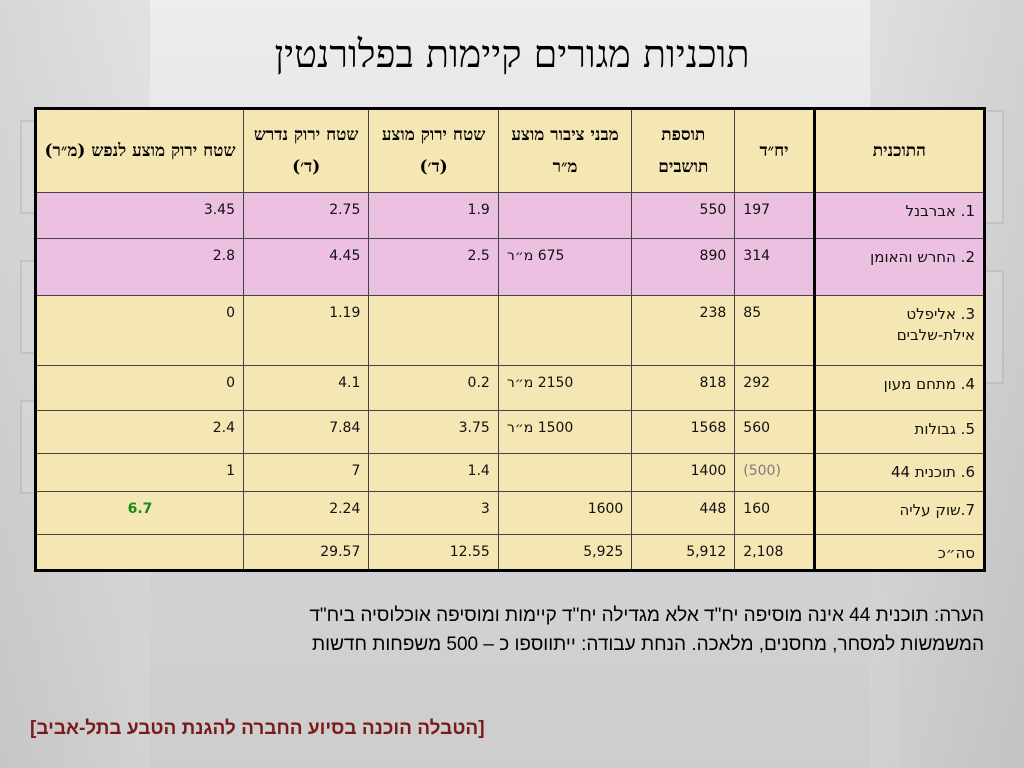 Image resolution: width=1024 pixels, height=768 pixels. What do you see at coordinates (565, 432) in the screenshot?
I see `cell-public: 1500 מ״ר` at bounding box center [565, 432].